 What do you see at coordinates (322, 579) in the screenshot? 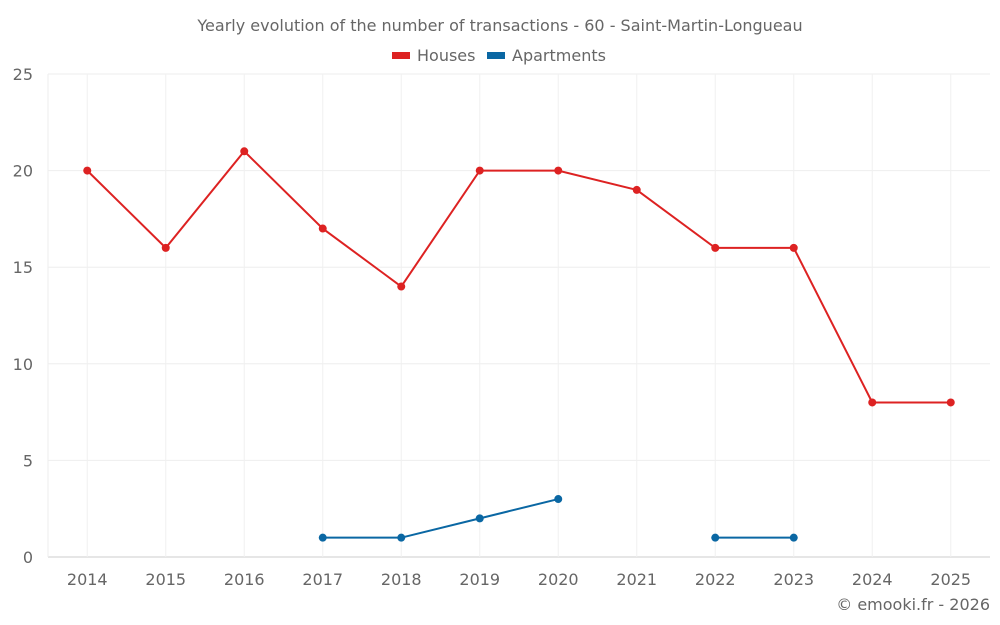
I see `x-tick-label: 2017` at bounding box center [322, 579].